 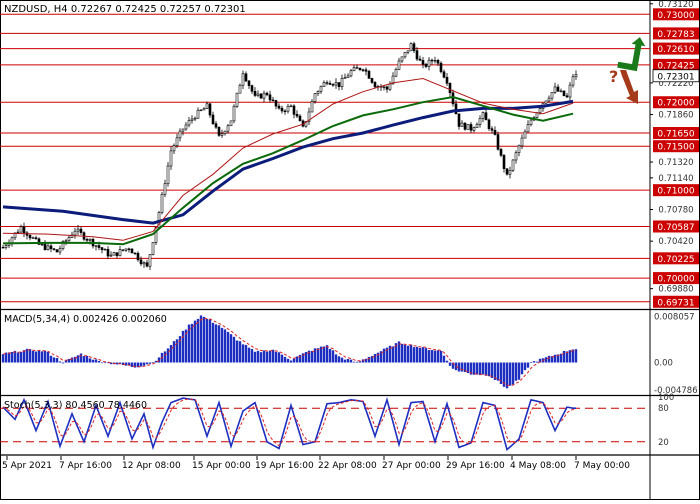 What do you see at coordinates (675, 5) in the screenshot?
I see `price-tick-label: 0.73120` at bounding box center [675, 5].